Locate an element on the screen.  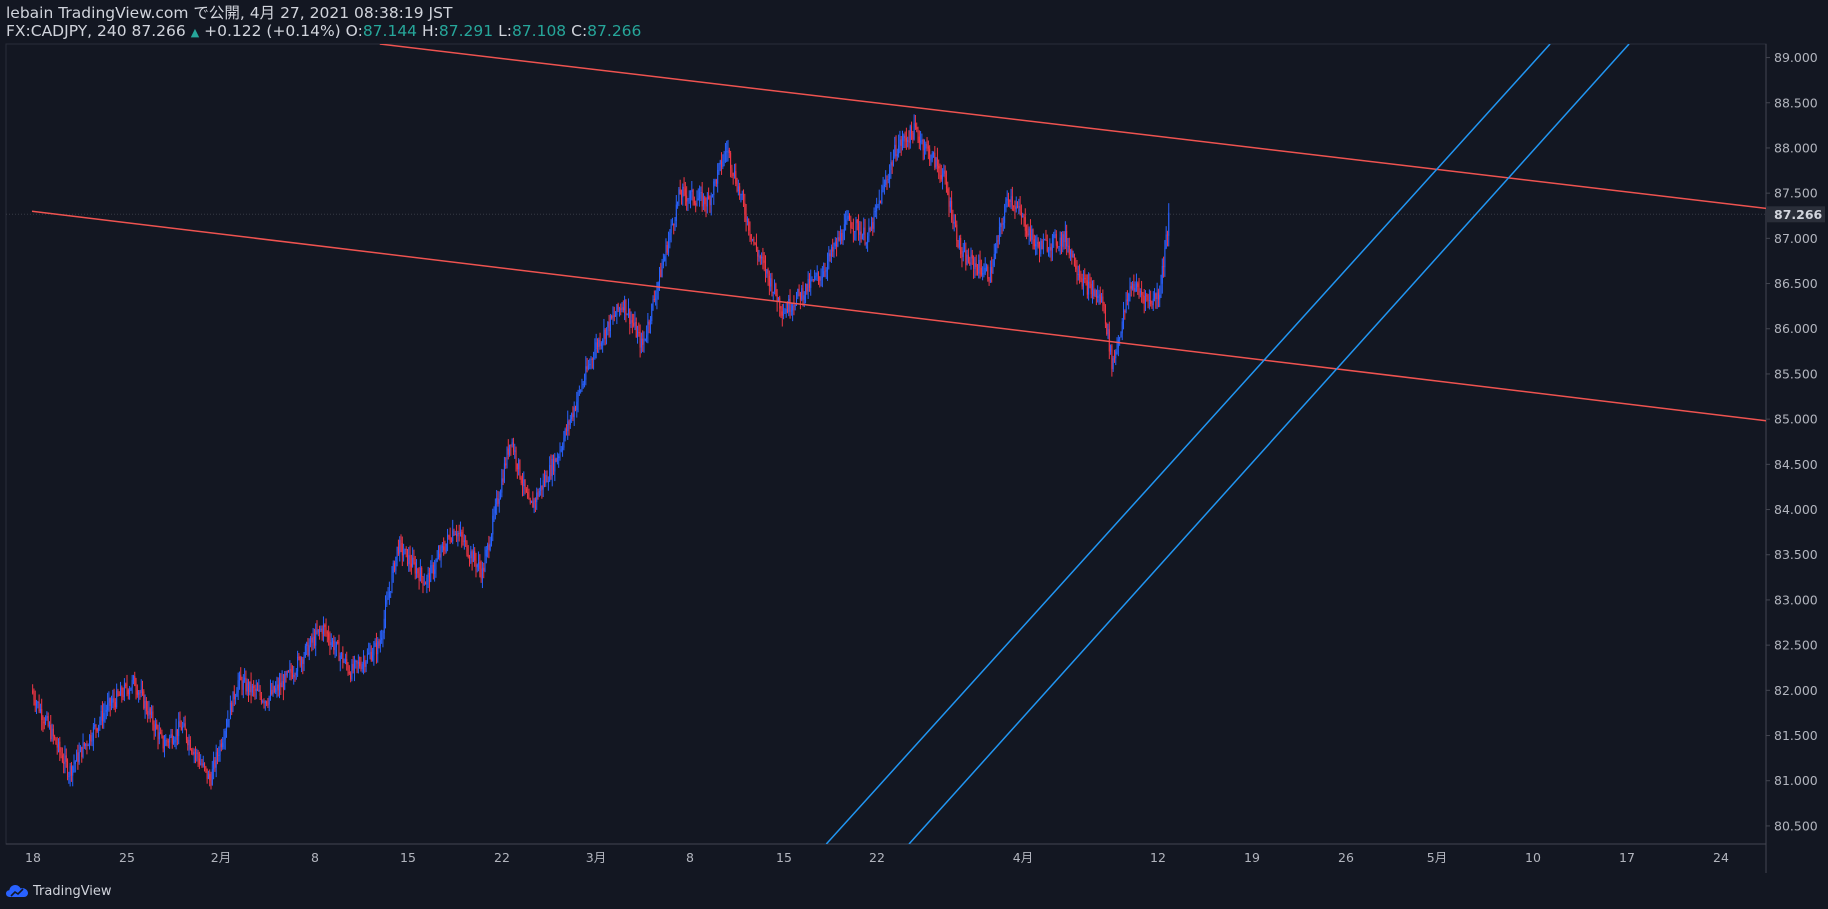
y-tick-label: 85.500 is located at coordinates (1796, 373).